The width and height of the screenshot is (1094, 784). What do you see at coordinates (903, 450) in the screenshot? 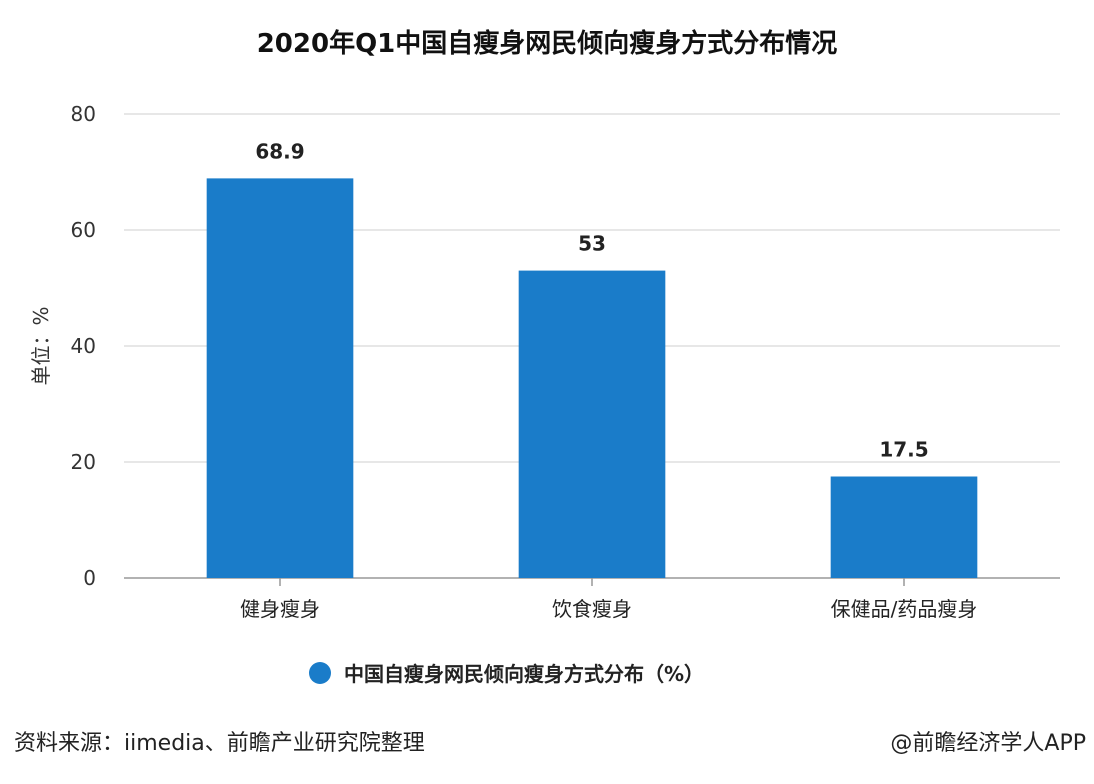
I see `data-label: 17.5` at bounding box center [903, 450].